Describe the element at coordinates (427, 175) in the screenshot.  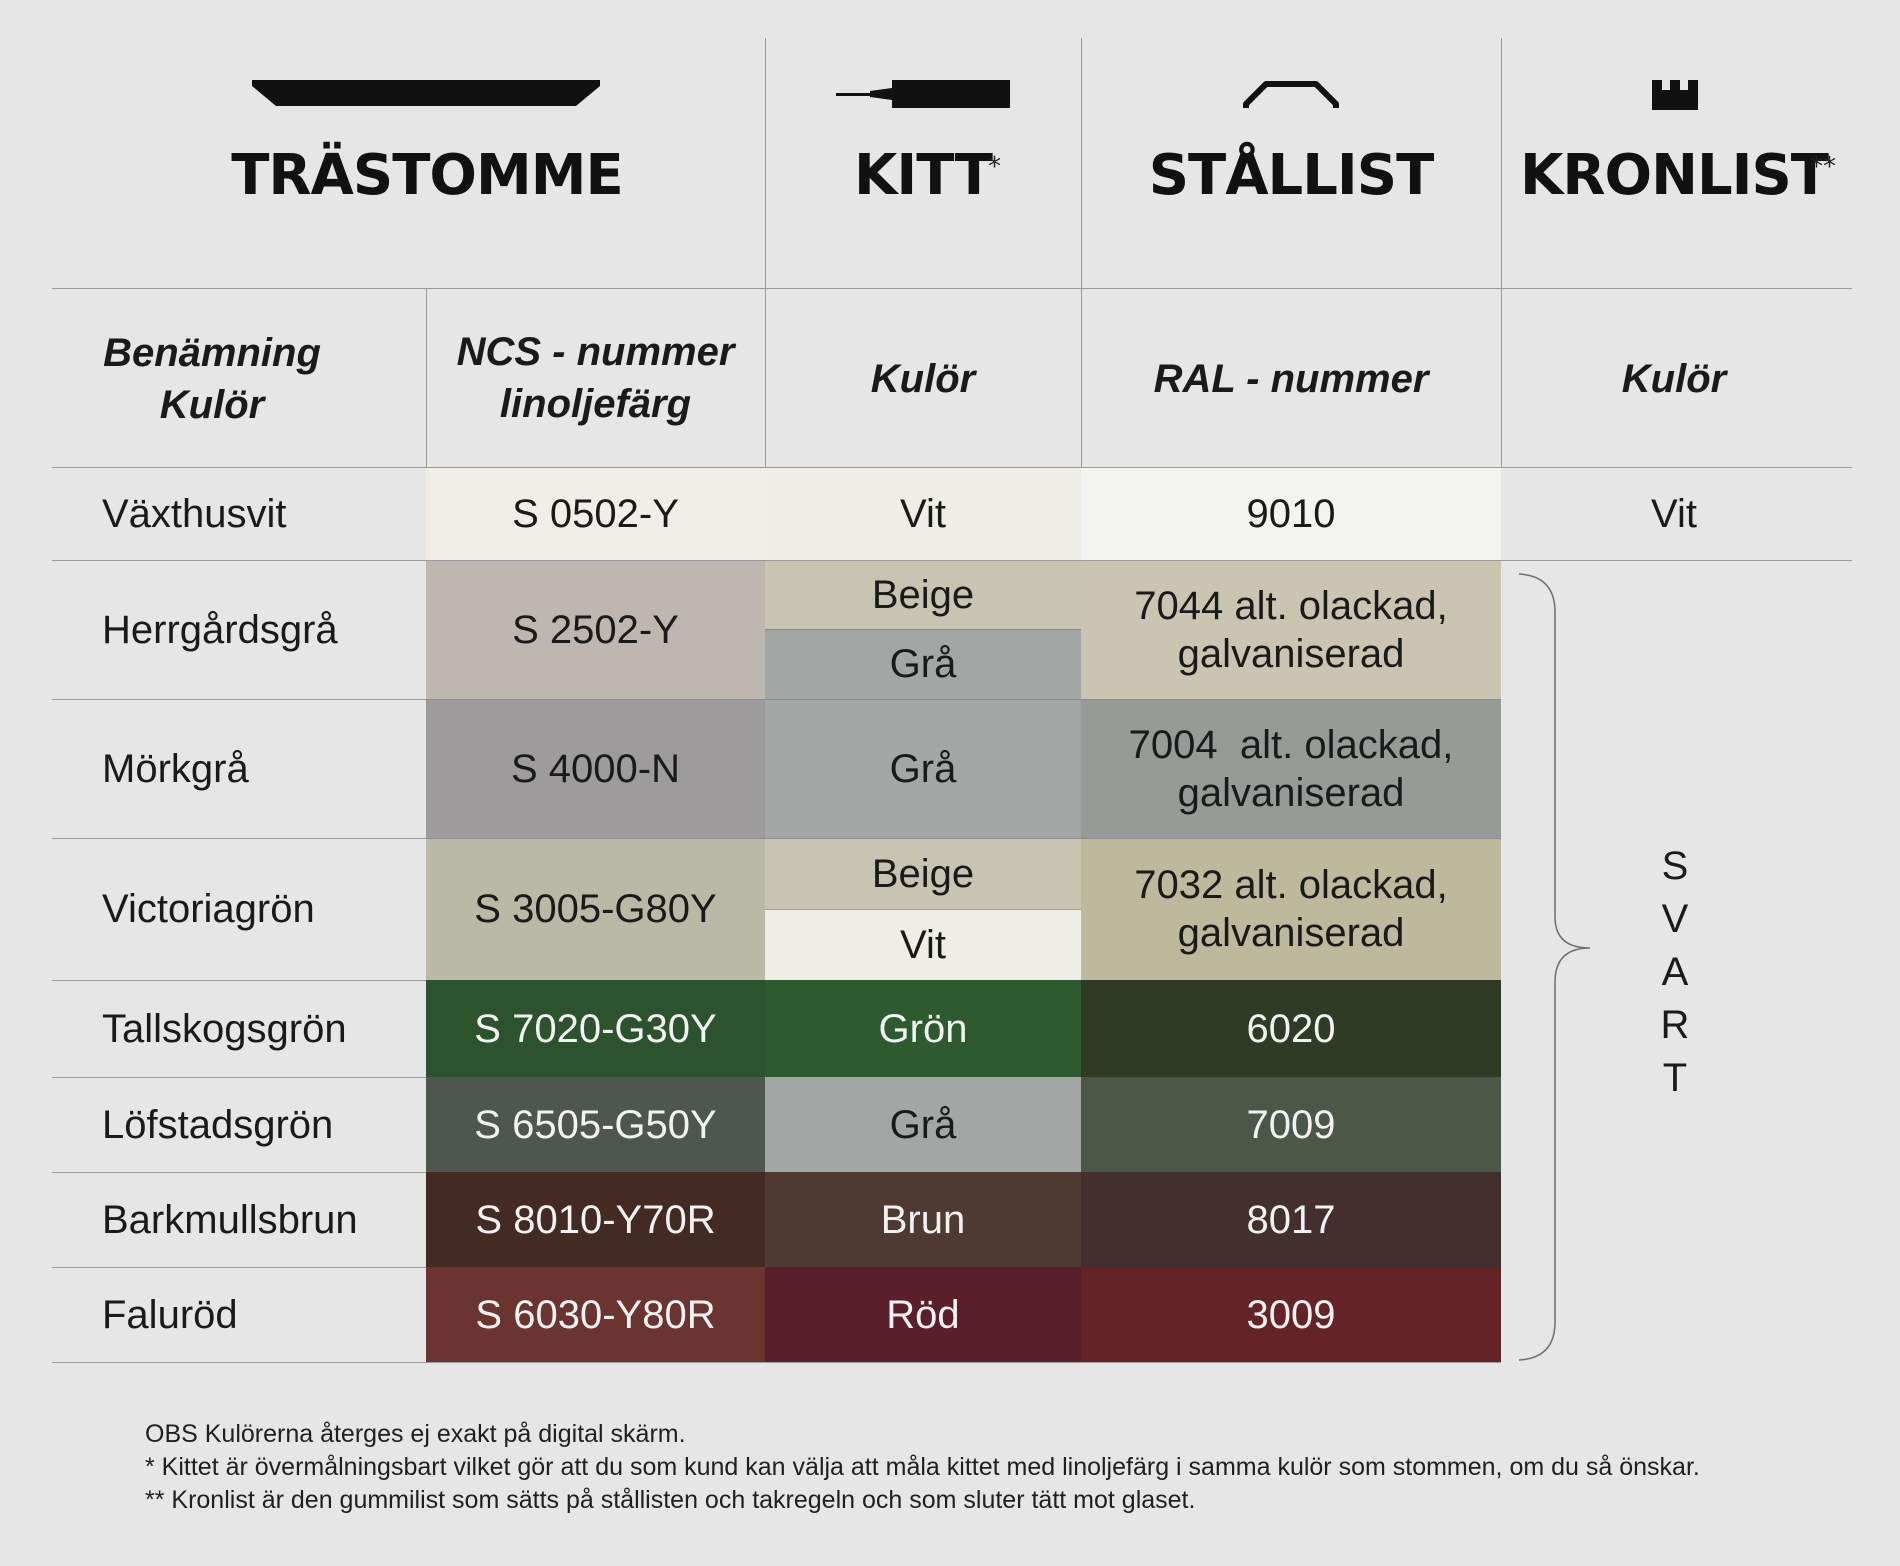
I see `header-trastomme: TRÄSTOMME` at that location.